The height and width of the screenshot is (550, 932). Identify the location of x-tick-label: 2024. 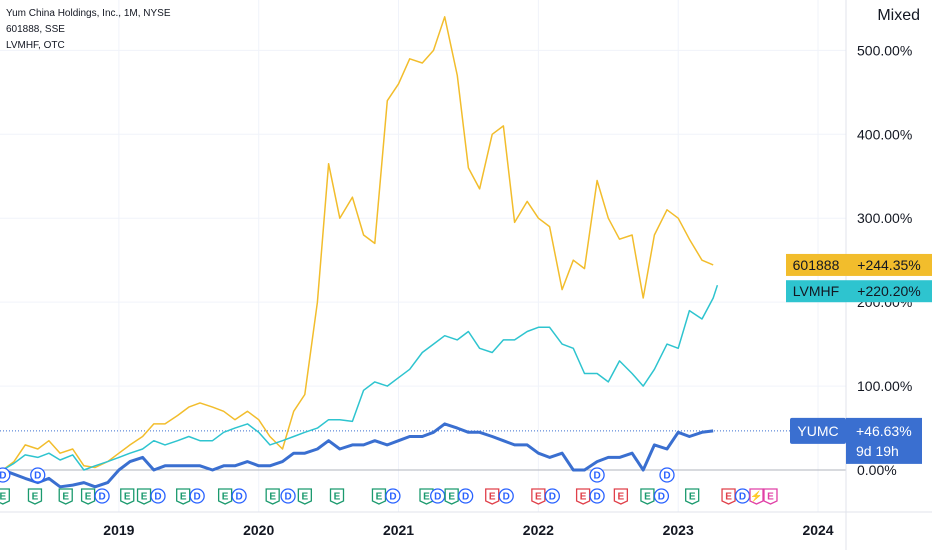
(817, 530).